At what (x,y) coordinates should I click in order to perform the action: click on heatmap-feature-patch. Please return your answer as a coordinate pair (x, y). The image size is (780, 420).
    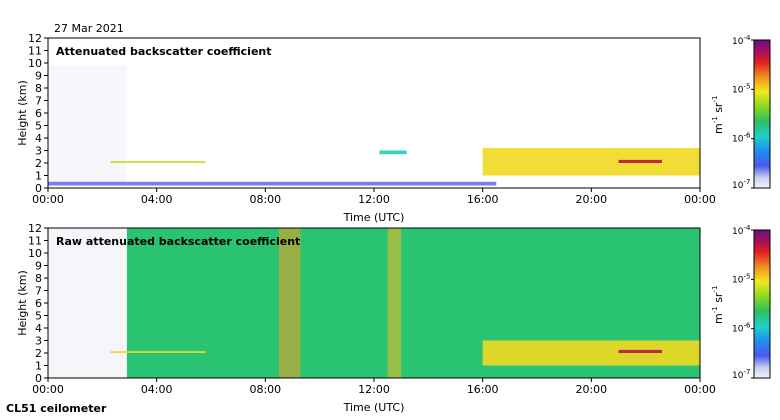
    Looking at the image, I should click on (393, 152).